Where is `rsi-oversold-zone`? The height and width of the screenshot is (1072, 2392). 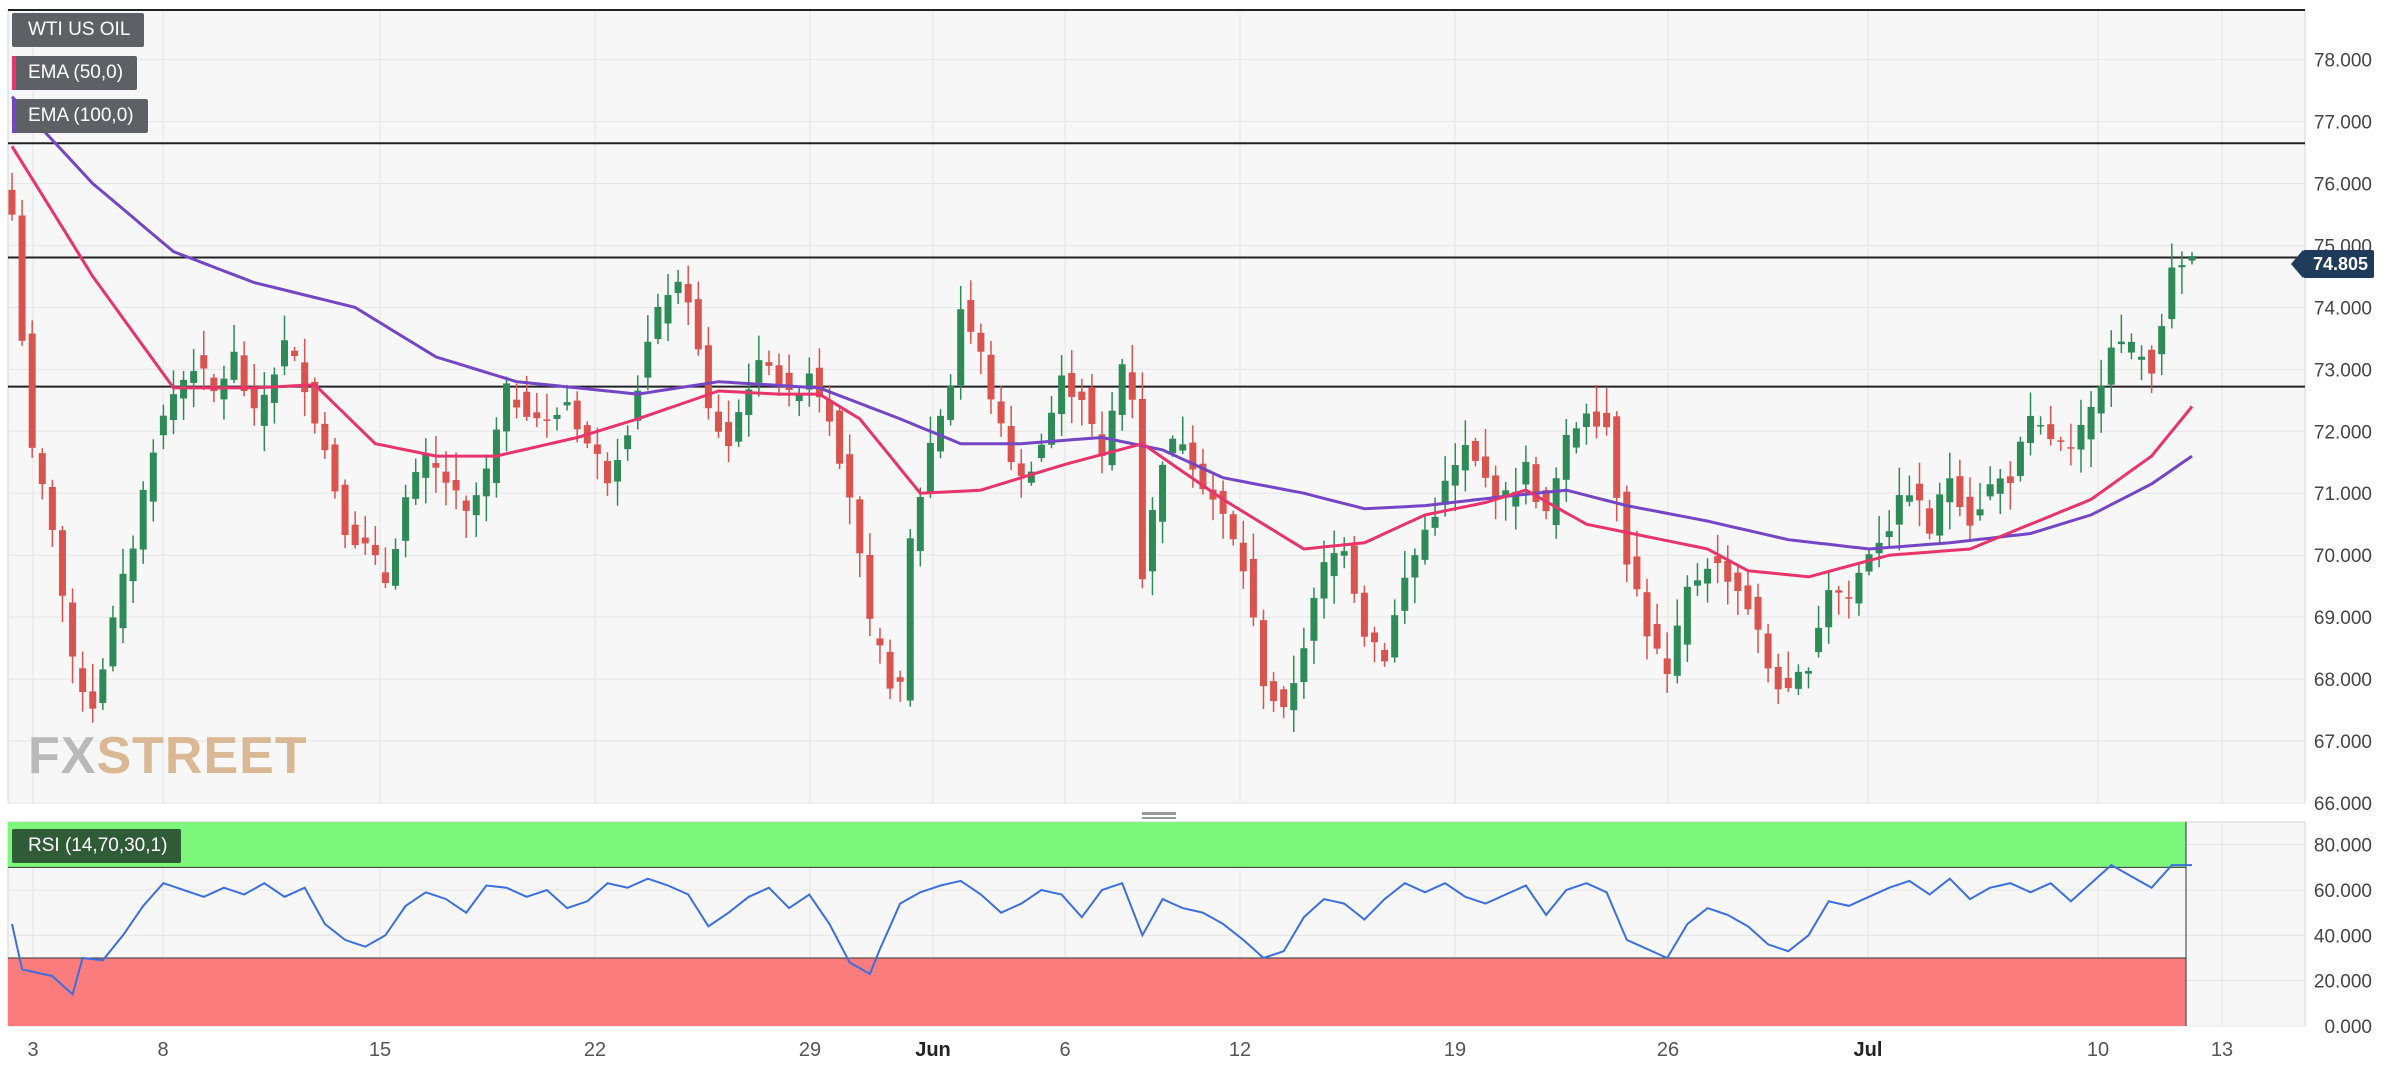 rsi-oversold-zone is located at coordinates (1097, 992).